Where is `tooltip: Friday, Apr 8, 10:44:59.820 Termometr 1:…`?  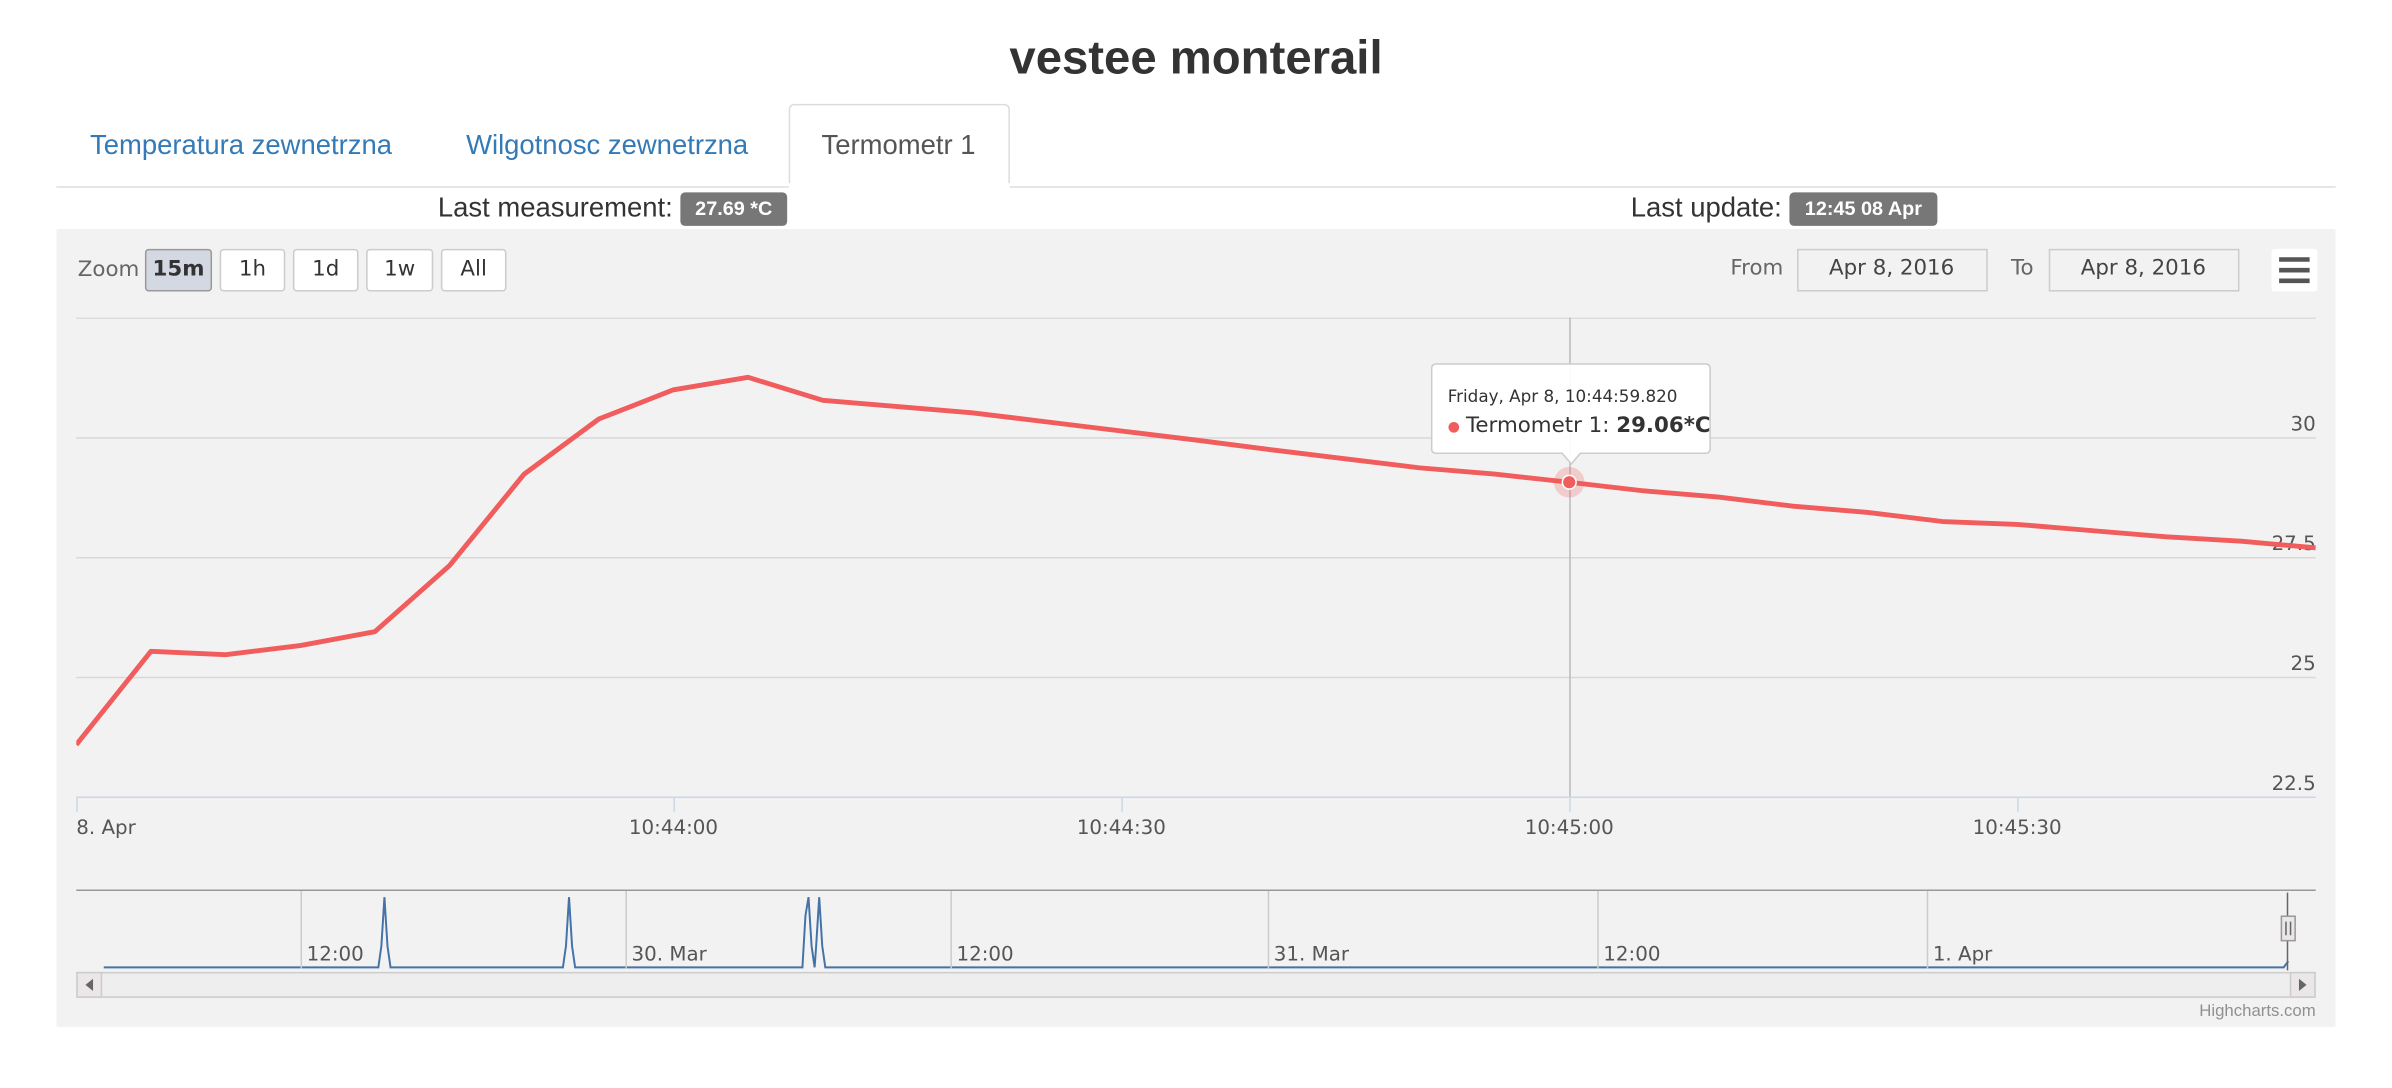
tooltip: Friday, Apr 8, 10:44:59.820 Termometr 1:… is located at coordinates (1570, 414).